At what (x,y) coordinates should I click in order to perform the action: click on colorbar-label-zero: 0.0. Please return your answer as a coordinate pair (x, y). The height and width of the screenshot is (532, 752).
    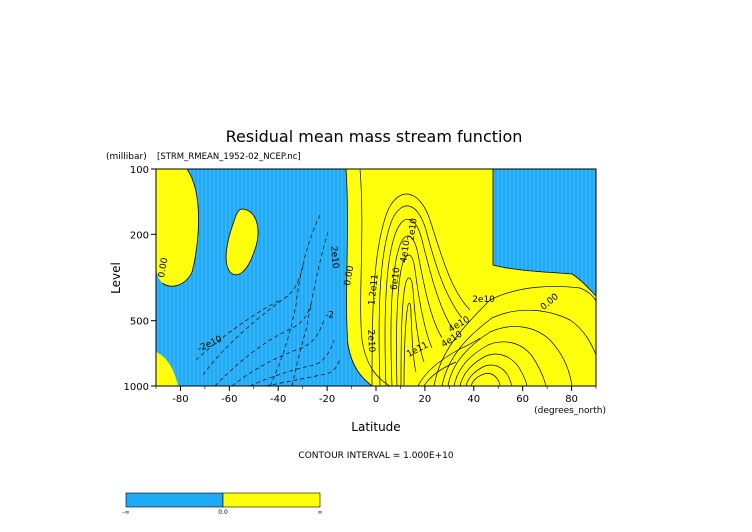
    Looking at the image, I should click on (223, 512).